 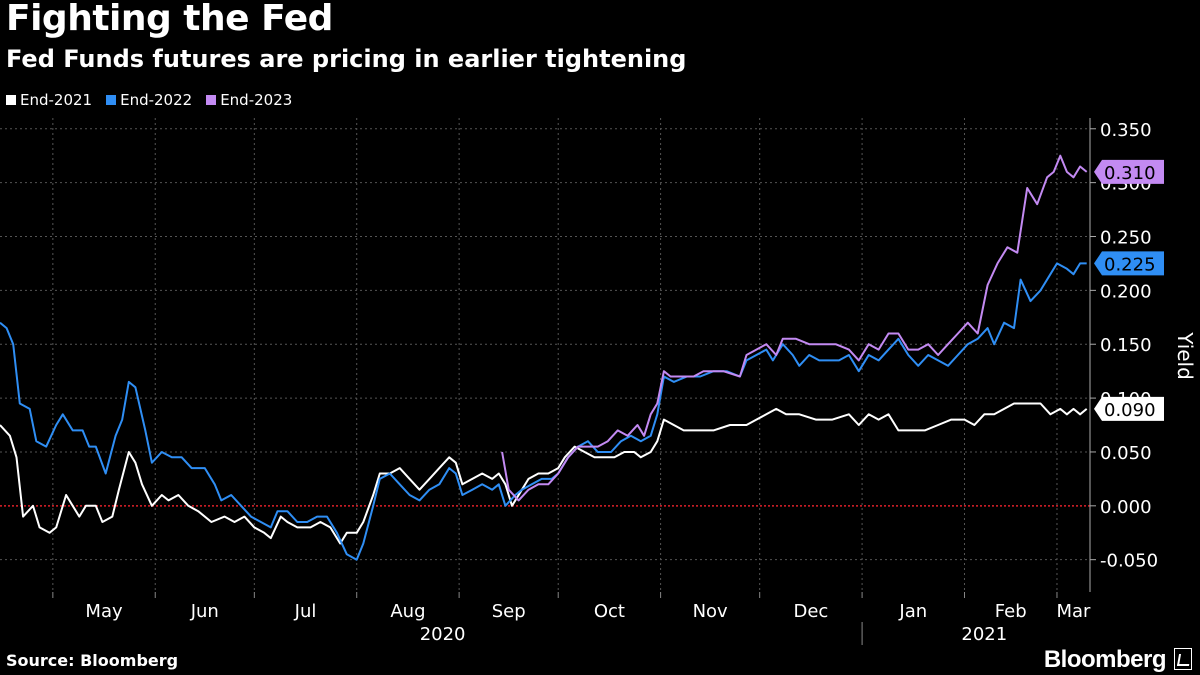 I want to click on legend-item-end-2023: End-2023, so click(x=249, y=100).